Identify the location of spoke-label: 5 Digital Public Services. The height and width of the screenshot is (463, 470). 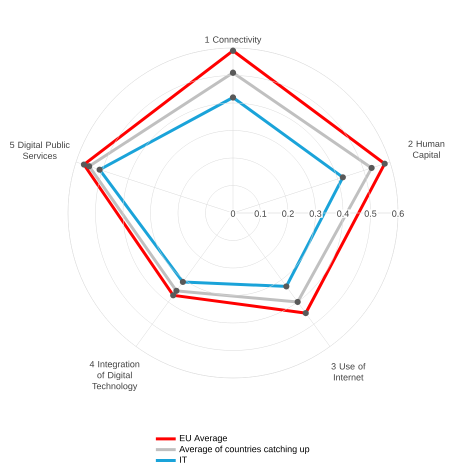
(40, 150).